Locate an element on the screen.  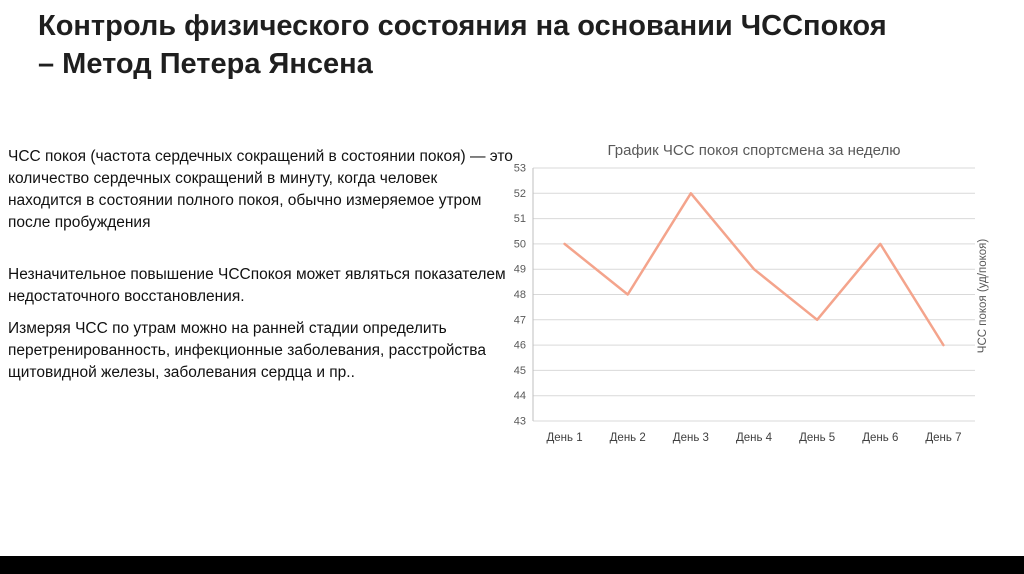
x-tick-label: День 2 is located at coordinates (628, 438).